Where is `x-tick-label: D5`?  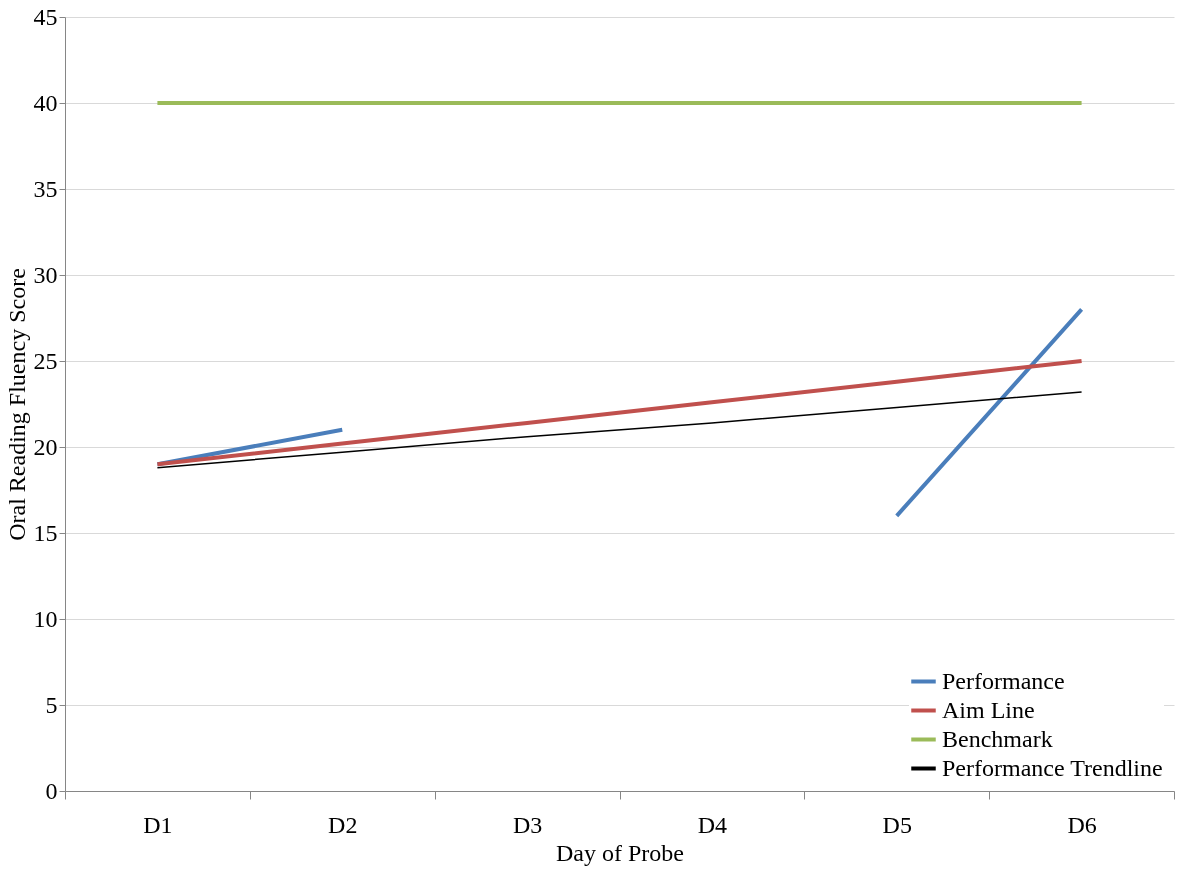 x-tick-label: D5 is located at coordinates (897, 824).